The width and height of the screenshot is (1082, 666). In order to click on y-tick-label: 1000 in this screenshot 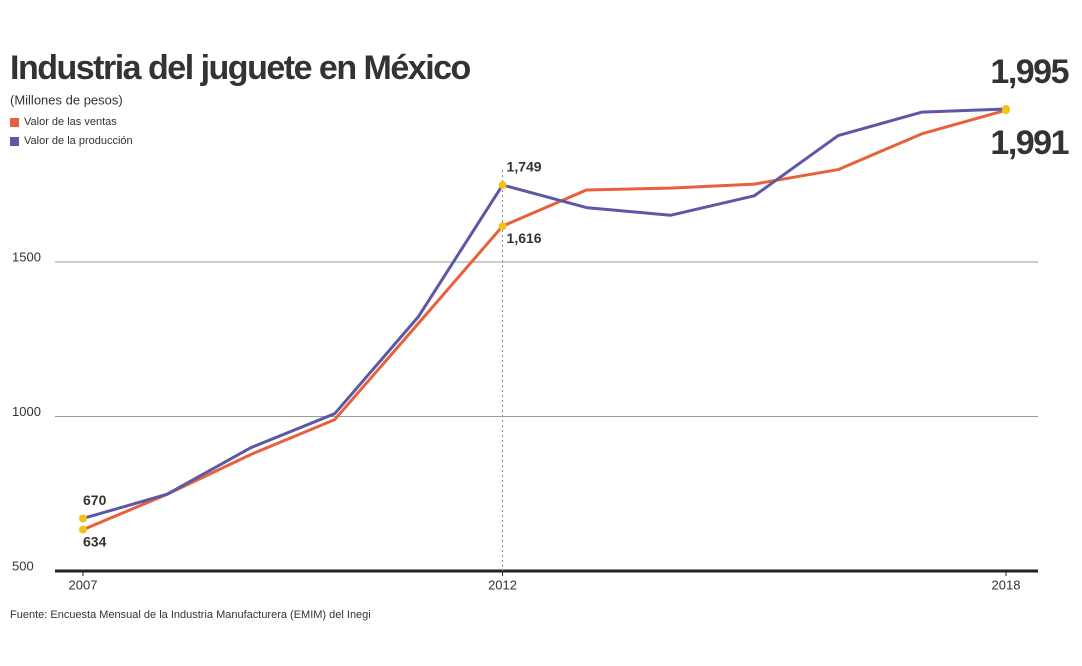, I will do `click(26, 411)`.